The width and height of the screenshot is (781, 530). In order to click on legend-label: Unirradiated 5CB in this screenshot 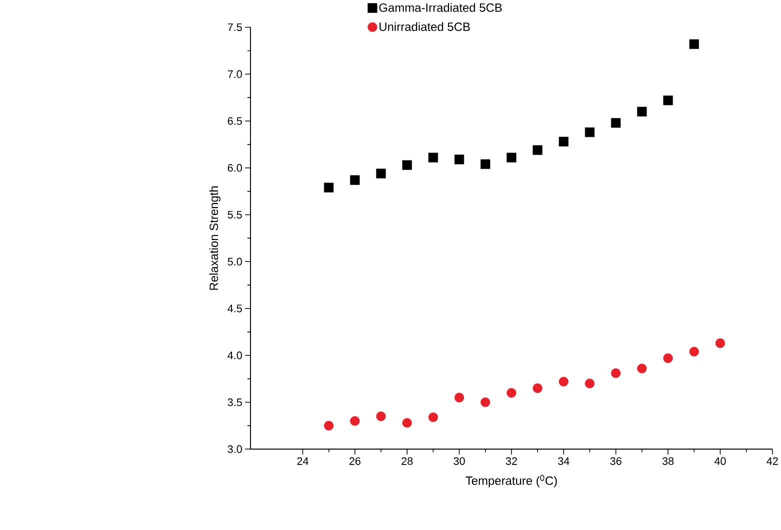, I will do `click(425, 27)`.